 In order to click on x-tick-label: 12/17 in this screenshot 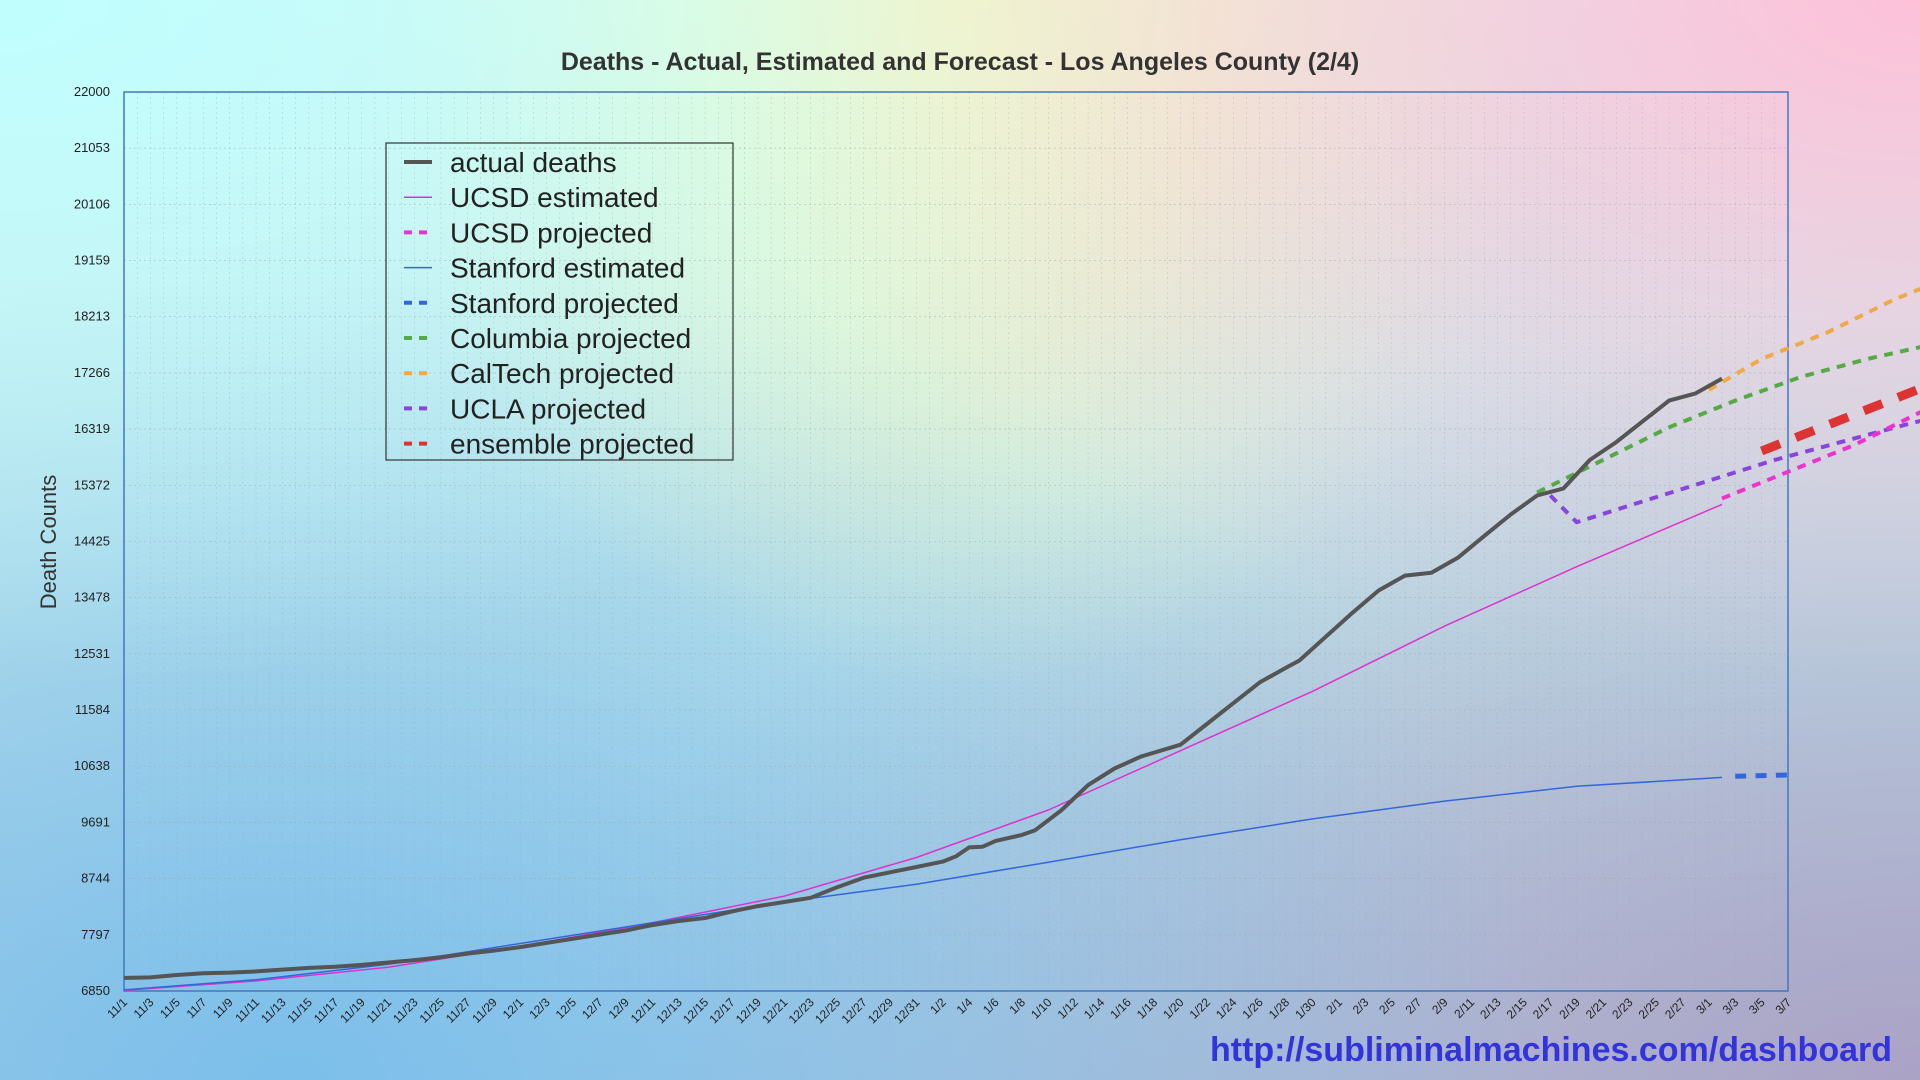, I will do `click(721, 1010)`.